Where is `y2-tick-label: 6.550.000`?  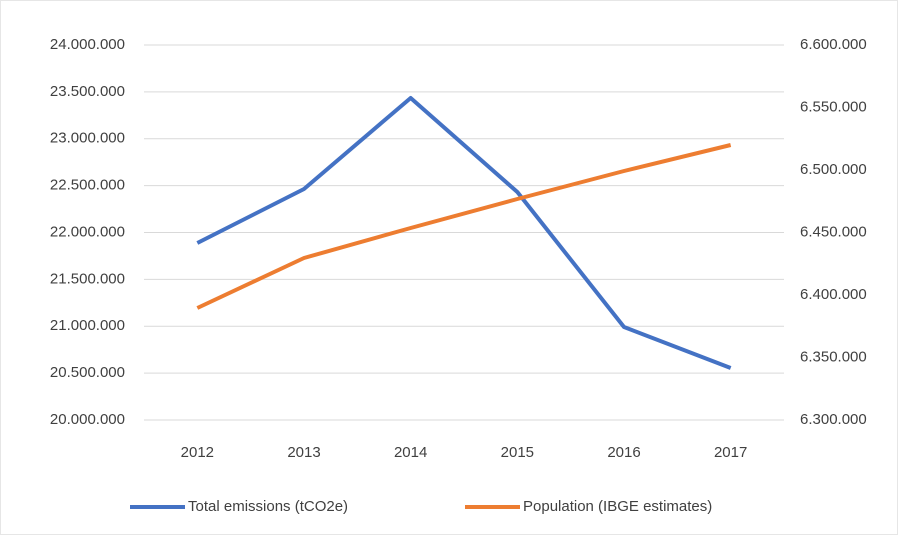 y2-tick-label: 6.550.000 is located at coordinates (833, 106).